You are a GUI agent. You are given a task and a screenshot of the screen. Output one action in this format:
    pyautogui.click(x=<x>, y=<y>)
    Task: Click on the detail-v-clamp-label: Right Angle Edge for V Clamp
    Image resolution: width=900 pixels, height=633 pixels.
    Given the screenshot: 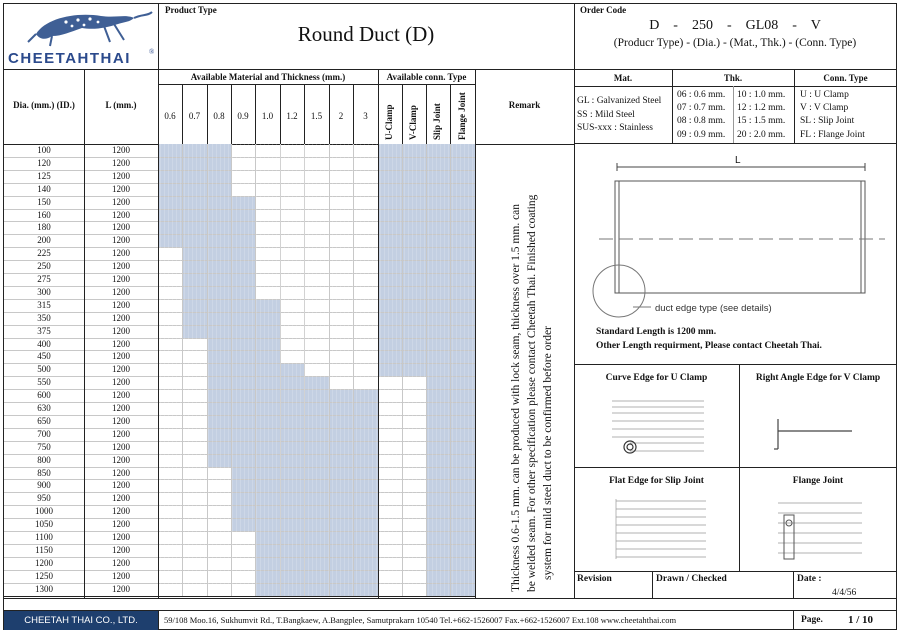 What is the action you would take?
    pyautogui.click(x=818, y=378)
    